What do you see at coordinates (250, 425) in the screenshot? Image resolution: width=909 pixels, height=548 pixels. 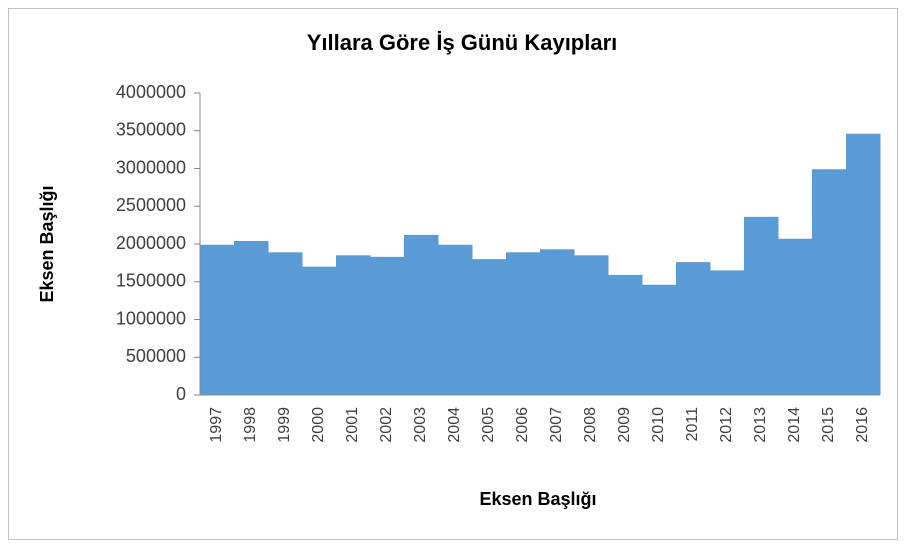 I see `x-tick-label: 1998` at bounding box center [250, 425].